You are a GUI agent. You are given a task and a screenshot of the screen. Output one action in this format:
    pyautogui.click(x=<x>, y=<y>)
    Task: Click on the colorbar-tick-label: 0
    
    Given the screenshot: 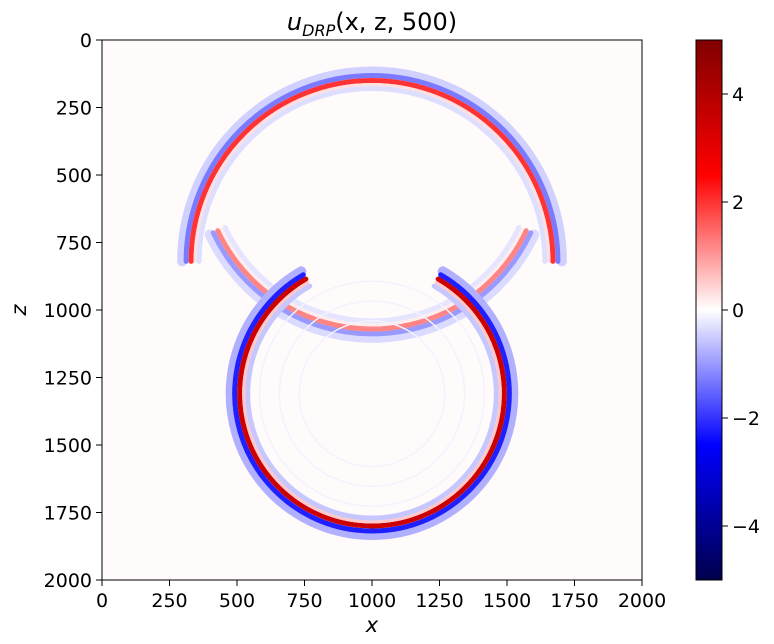 What is the action you would take?
    pyautogui.click(x=738, y=311)
    